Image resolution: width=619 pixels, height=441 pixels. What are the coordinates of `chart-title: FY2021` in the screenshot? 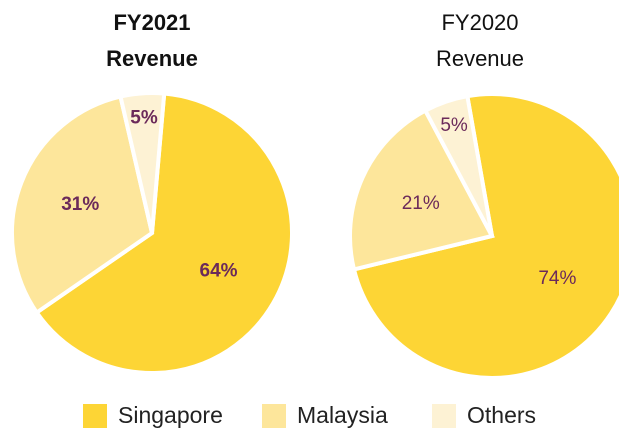 It's located at (151, 22).